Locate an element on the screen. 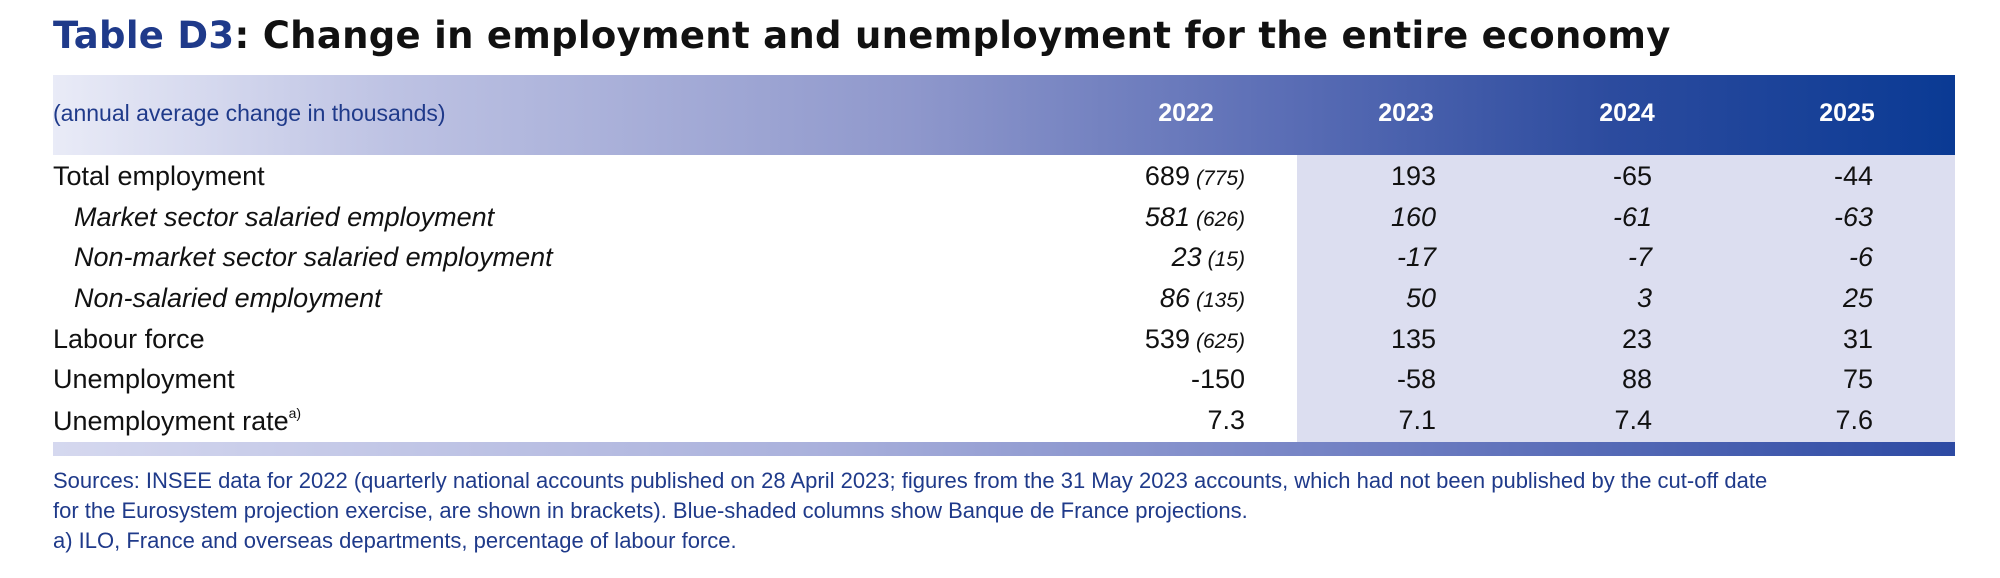 This screenshot has height=578, width=2000. cell-unemployment-2025: 75 is located at coordinates (1857, 379).